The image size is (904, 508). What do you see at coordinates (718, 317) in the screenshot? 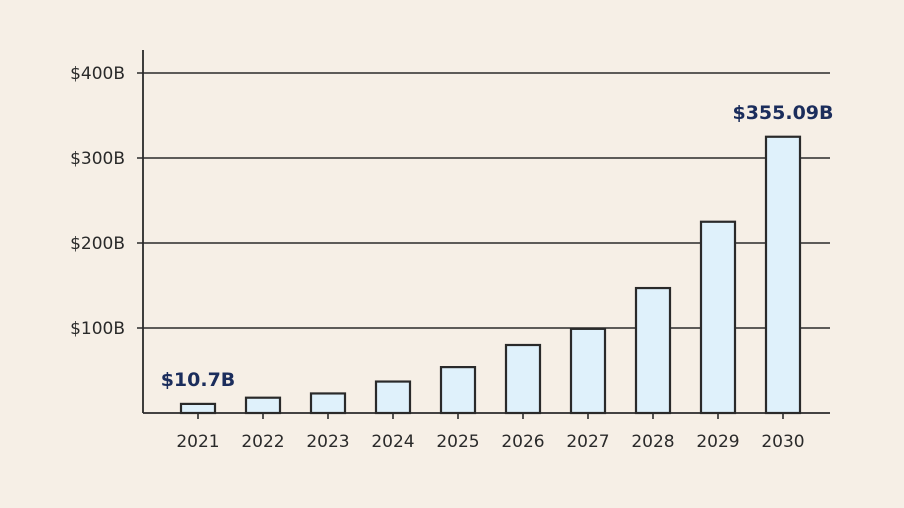
I see `bar-2029` at bounding box center [718, 317].